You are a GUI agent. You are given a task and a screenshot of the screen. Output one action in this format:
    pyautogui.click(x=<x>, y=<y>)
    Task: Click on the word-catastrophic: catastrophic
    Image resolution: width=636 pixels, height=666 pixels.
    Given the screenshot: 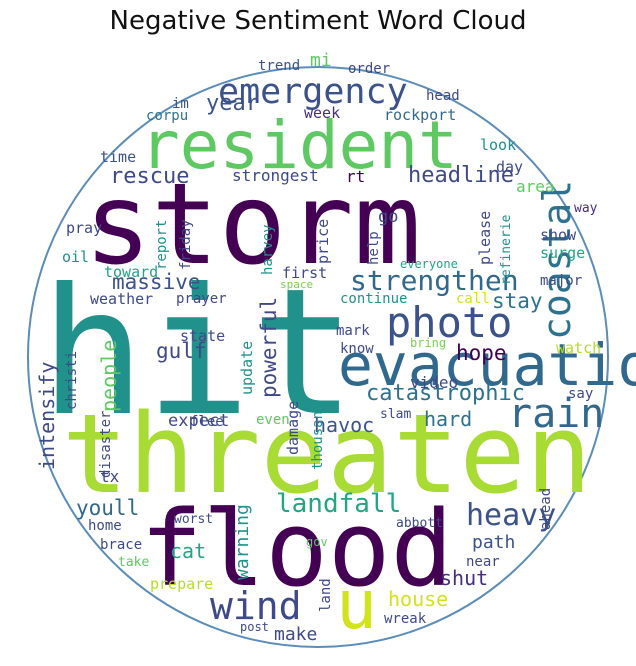 What is the action you would take?
    pyautogui.click(x=445, y=393)
    